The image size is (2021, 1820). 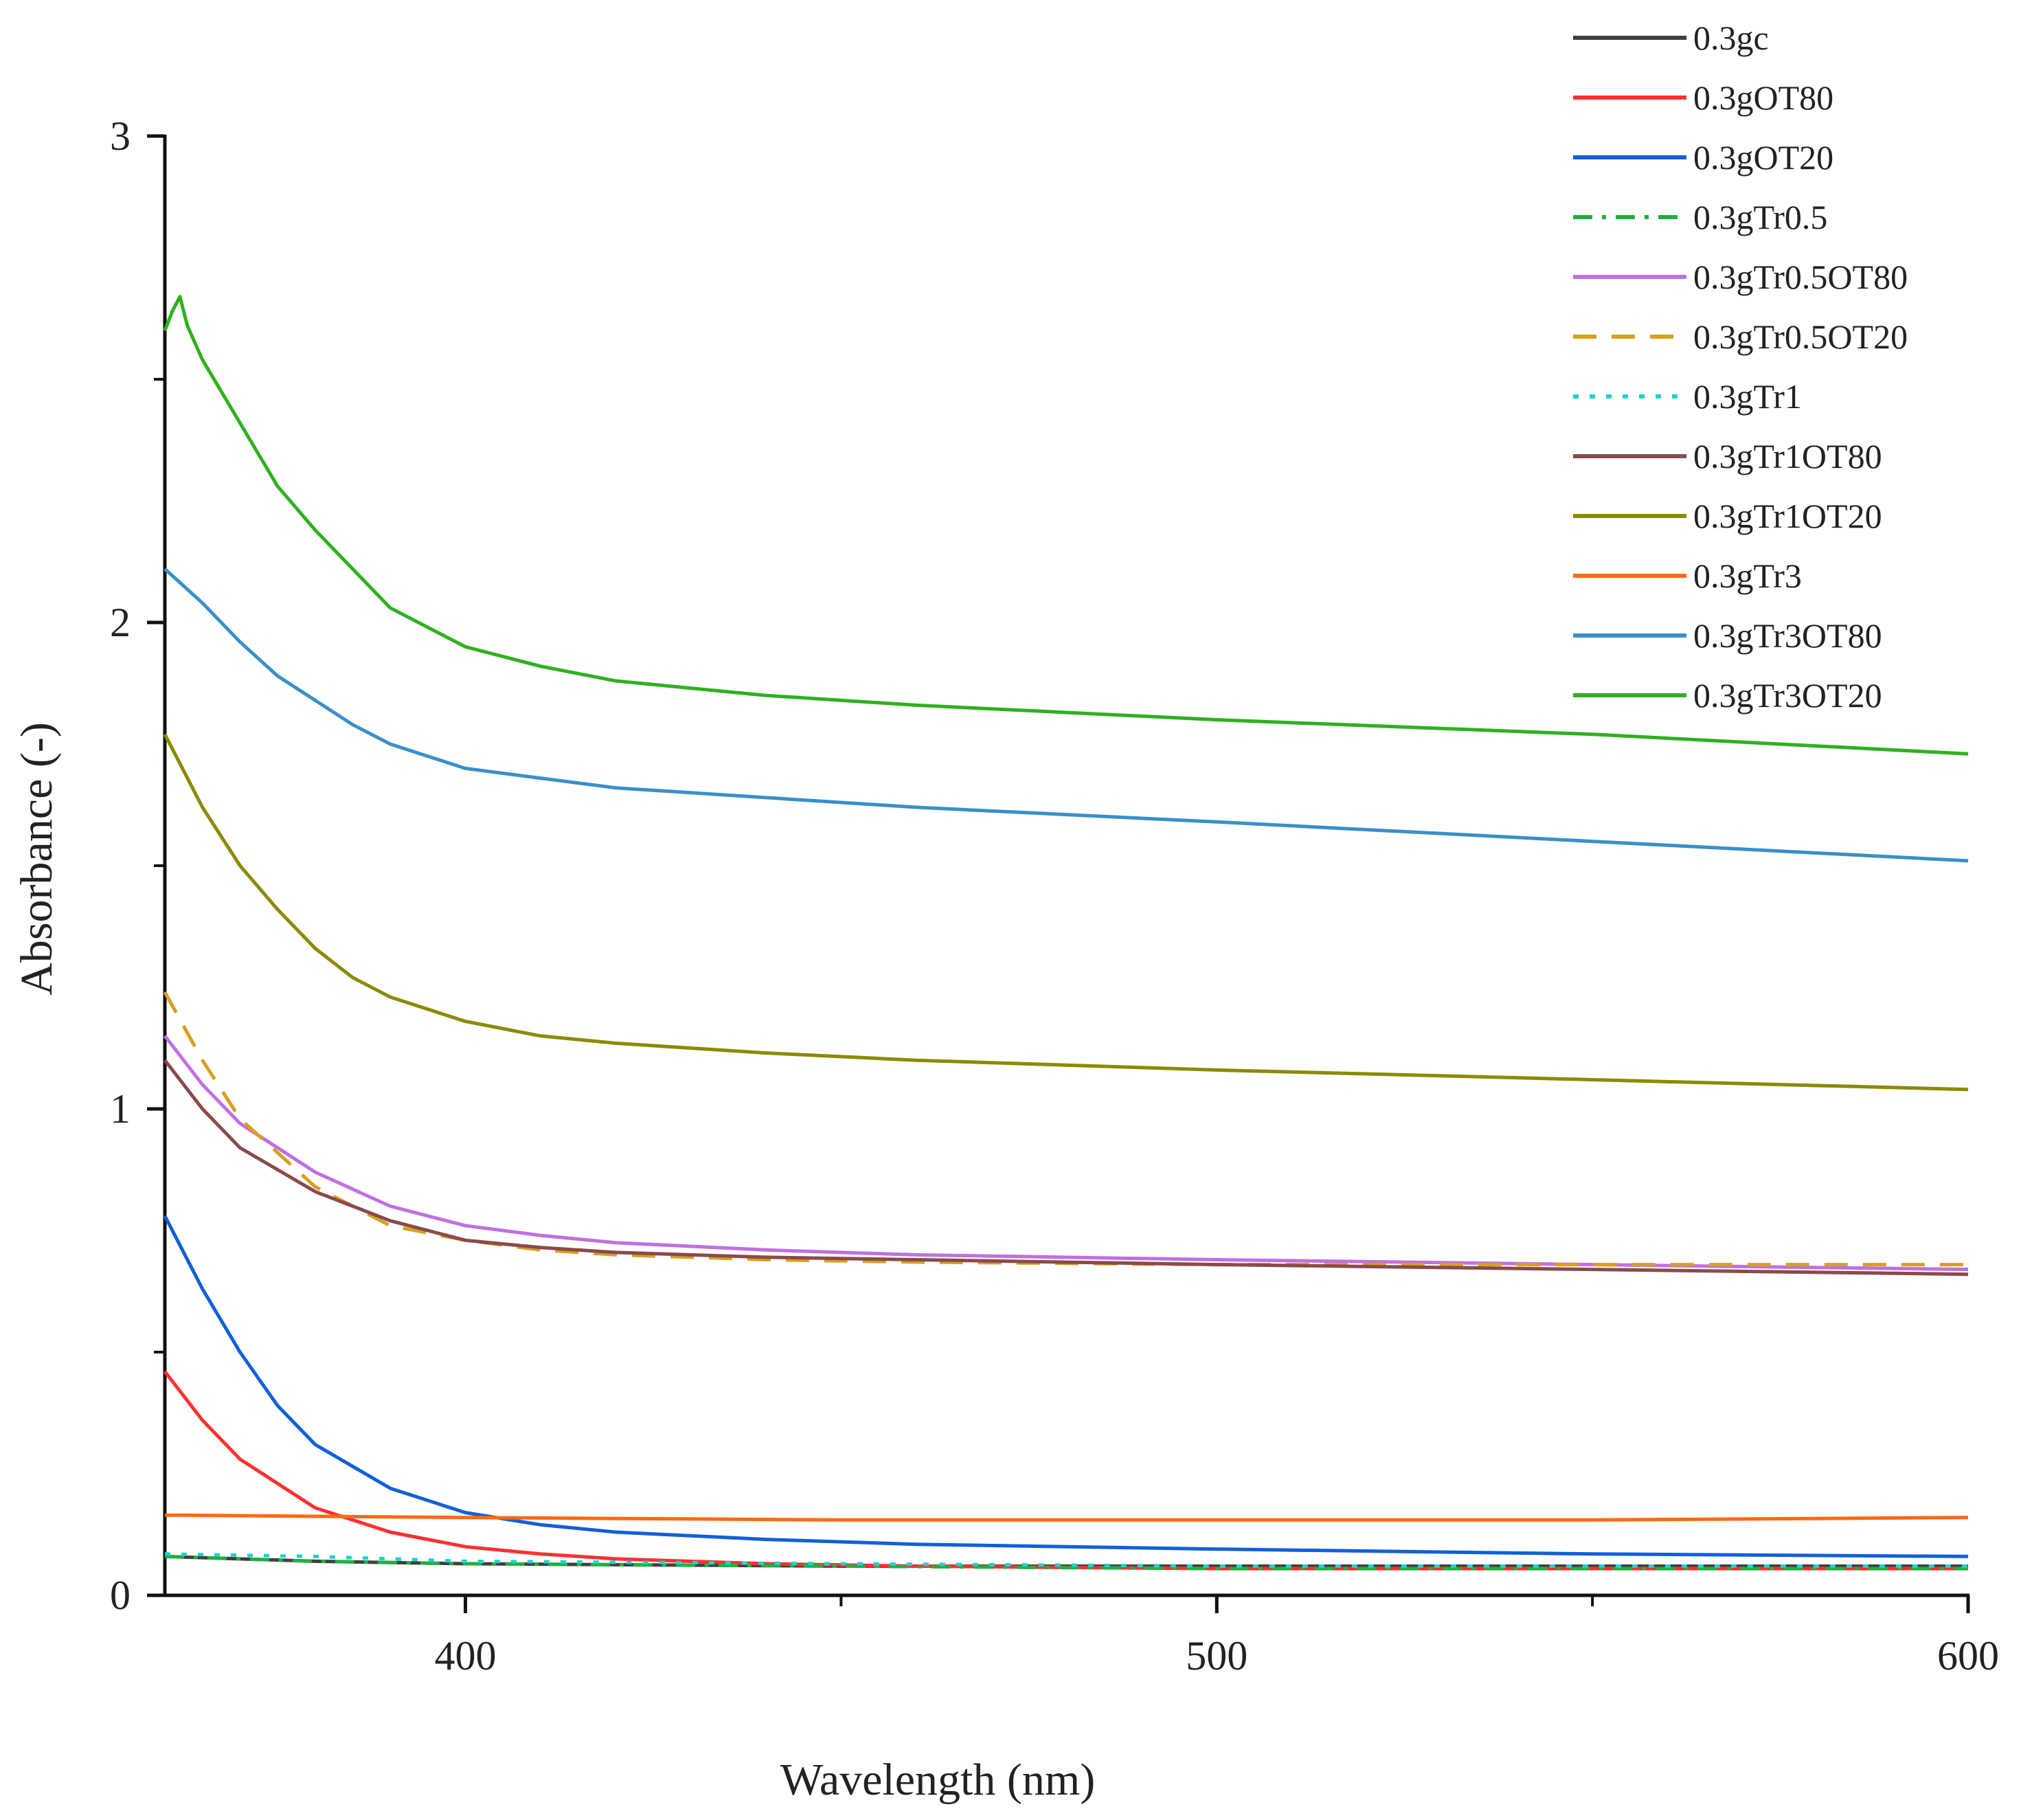 I want to click on legend-label: 0.3gc, so click(x=1731, y=38).